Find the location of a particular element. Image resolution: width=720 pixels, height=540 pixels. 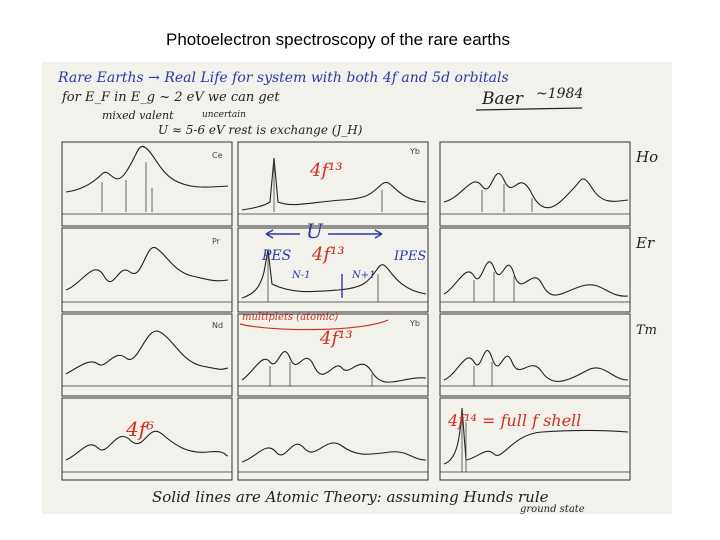

label-ho: Ho is located at coordinates (646, 157).